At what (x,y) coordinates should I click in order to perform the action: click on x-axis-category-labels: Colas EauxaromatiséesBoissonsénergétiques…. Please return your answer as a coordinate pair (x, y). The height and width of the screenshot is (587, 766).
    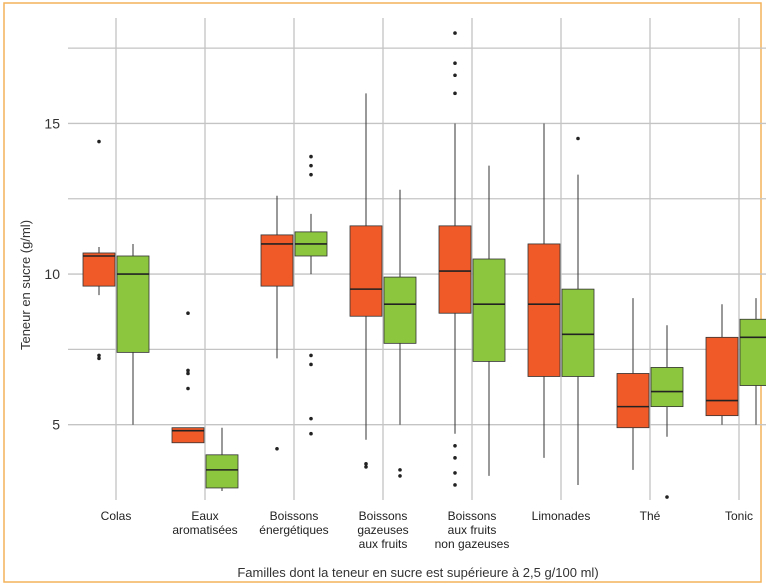
    Looking at the image, I should click on (427, 530).